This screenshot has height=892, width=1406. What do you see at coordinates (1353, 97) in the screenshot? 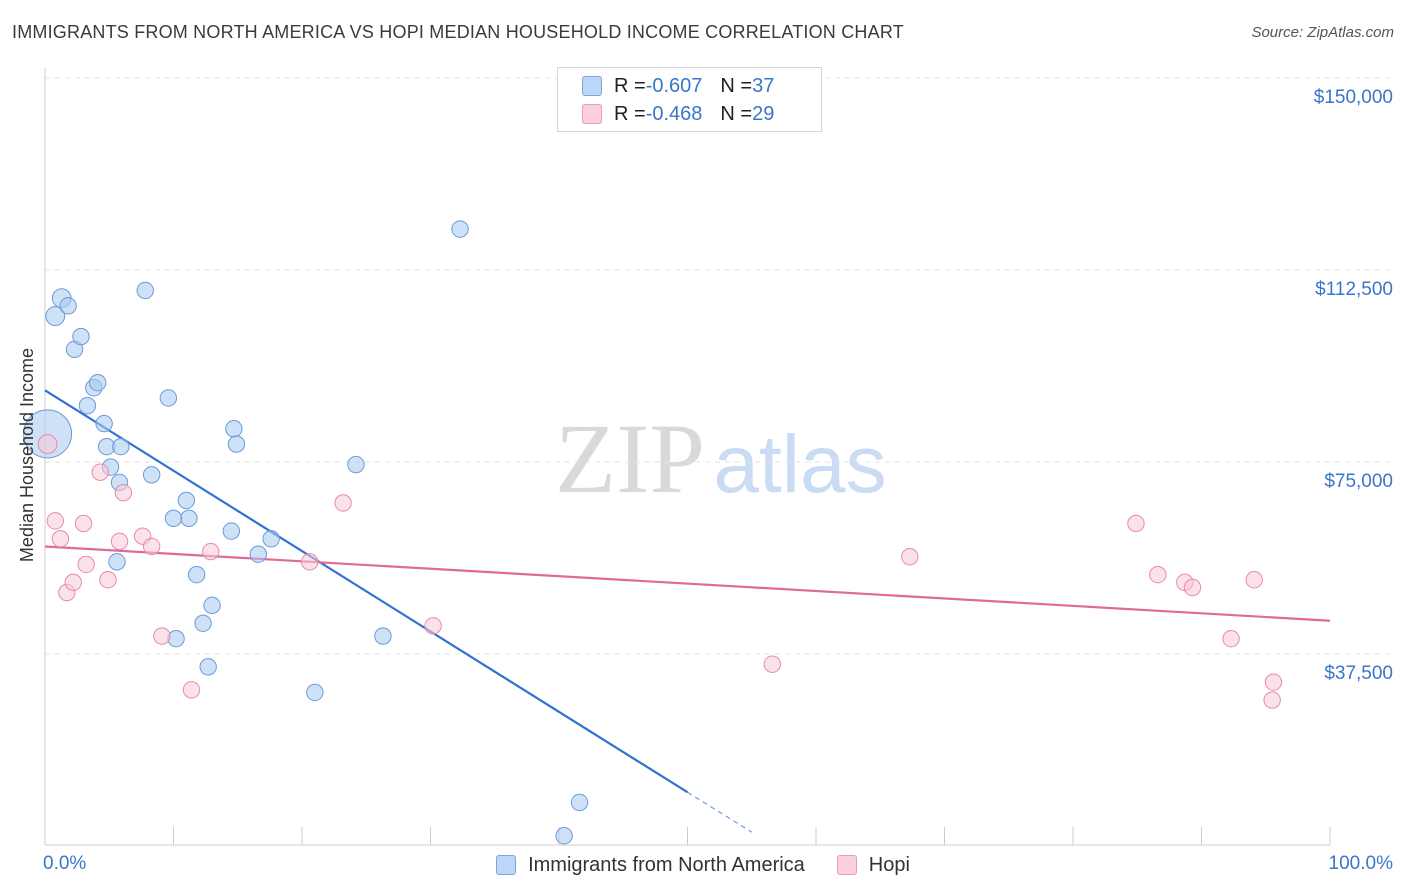
I see `y-tick-label: $150,000` at bounding box center [1353, 97].